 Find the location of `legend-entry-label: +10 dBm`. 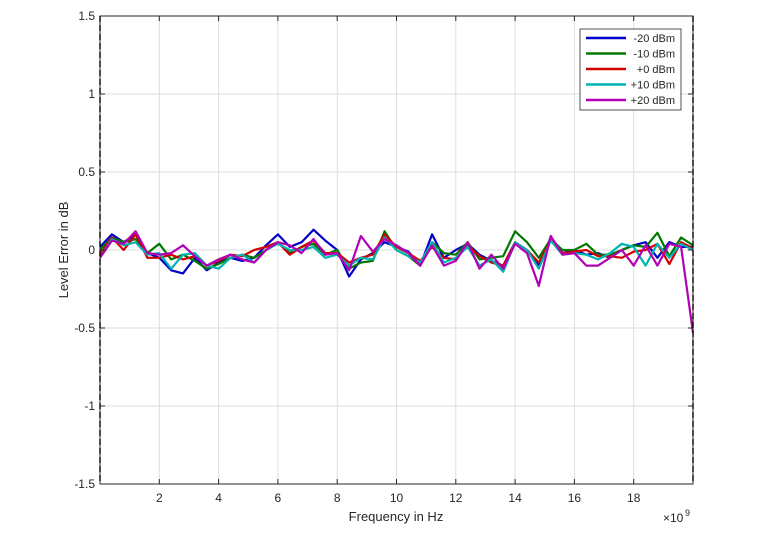

legend-entry-label: +10 dBm is located at coordinates (653, 86).